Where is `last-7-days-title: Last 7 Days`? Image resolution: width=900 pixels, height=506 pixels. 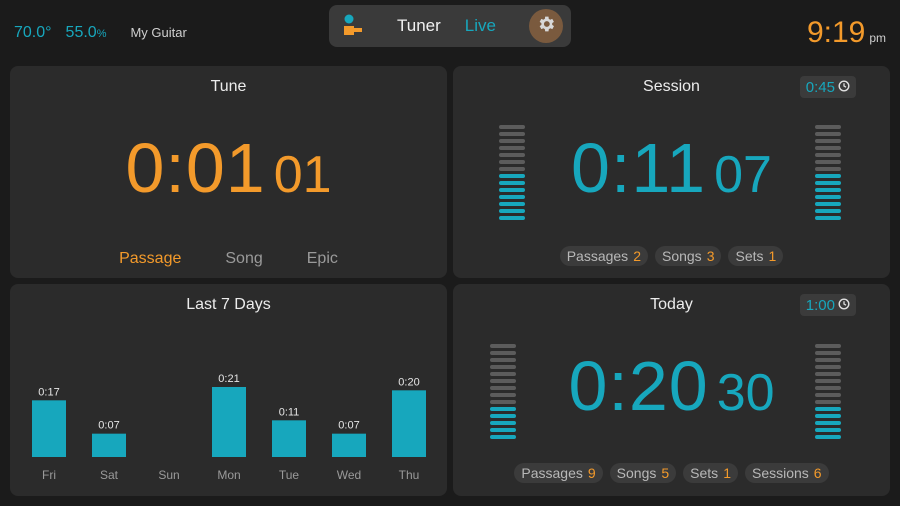
last-7-days-title: Last 7 Days is located at coordinates (228, 304).